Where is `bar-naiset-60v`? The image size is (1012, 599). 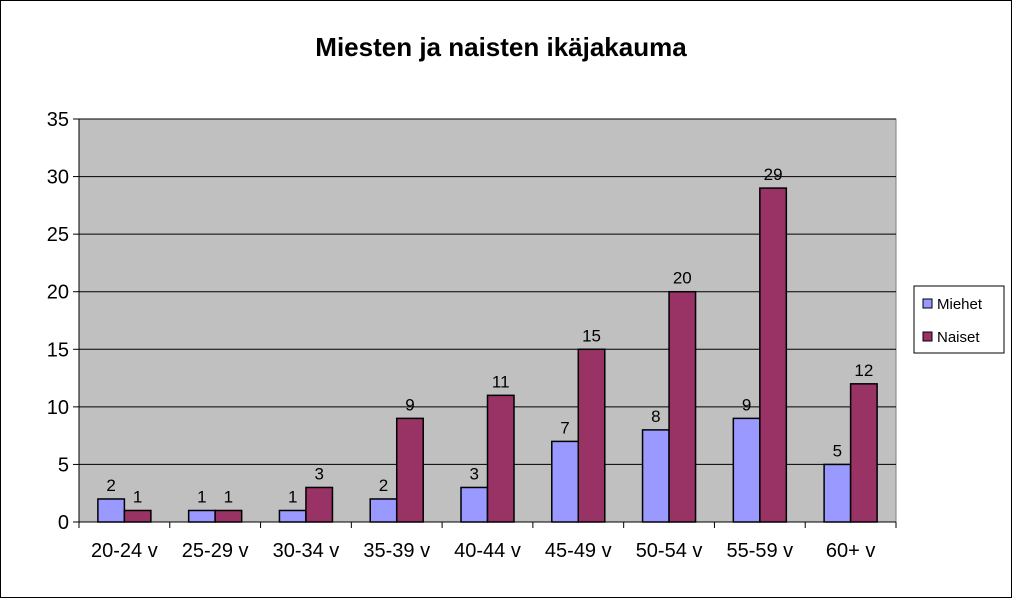
bar-naiset-60v is located at coordinates (863, 453).